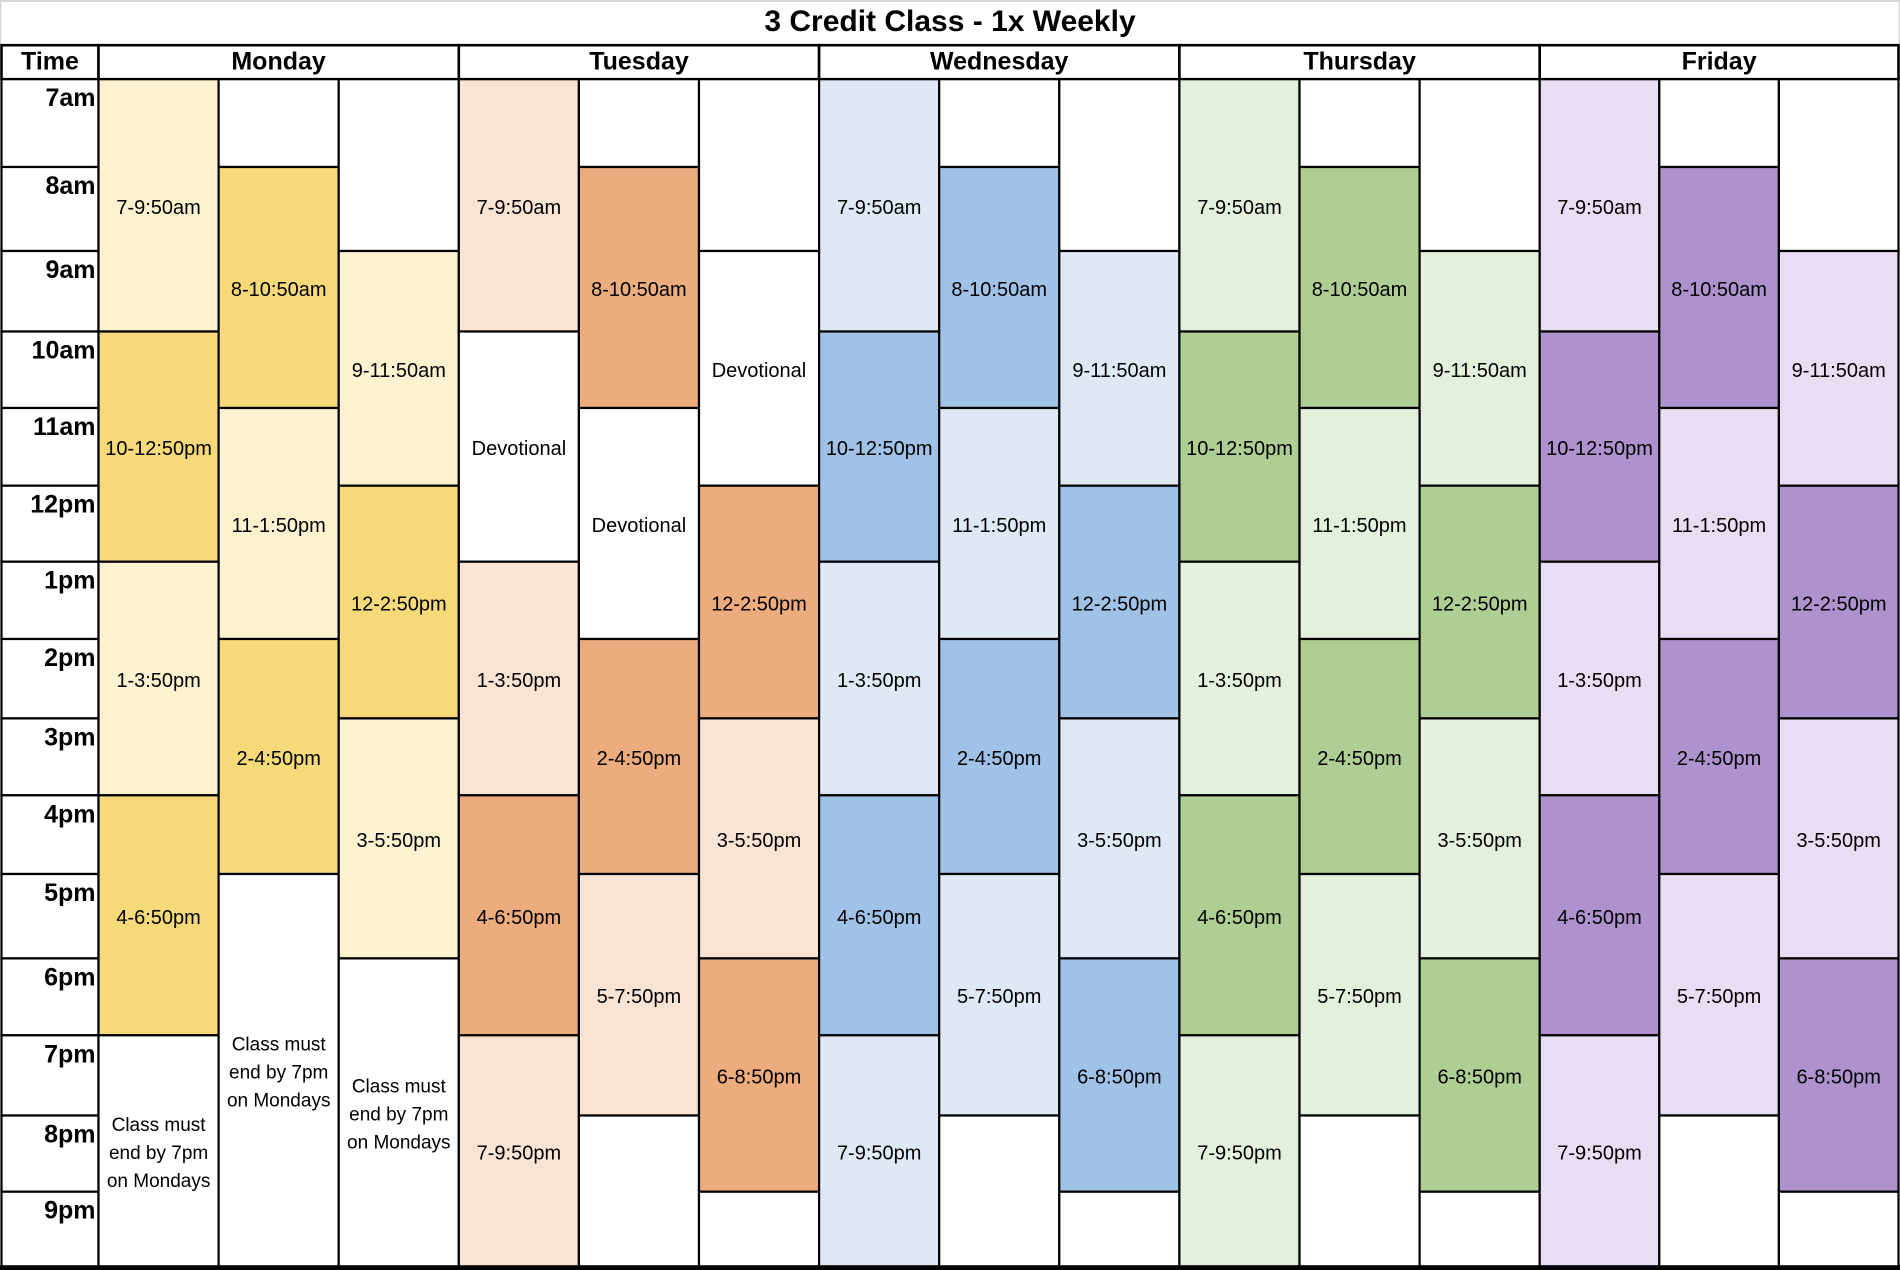 This screenshot has height=1270, width=1900. Describe the element at coordinates (999, 62) in the screenshot. I see `svg-text: Wednesday` at that location.